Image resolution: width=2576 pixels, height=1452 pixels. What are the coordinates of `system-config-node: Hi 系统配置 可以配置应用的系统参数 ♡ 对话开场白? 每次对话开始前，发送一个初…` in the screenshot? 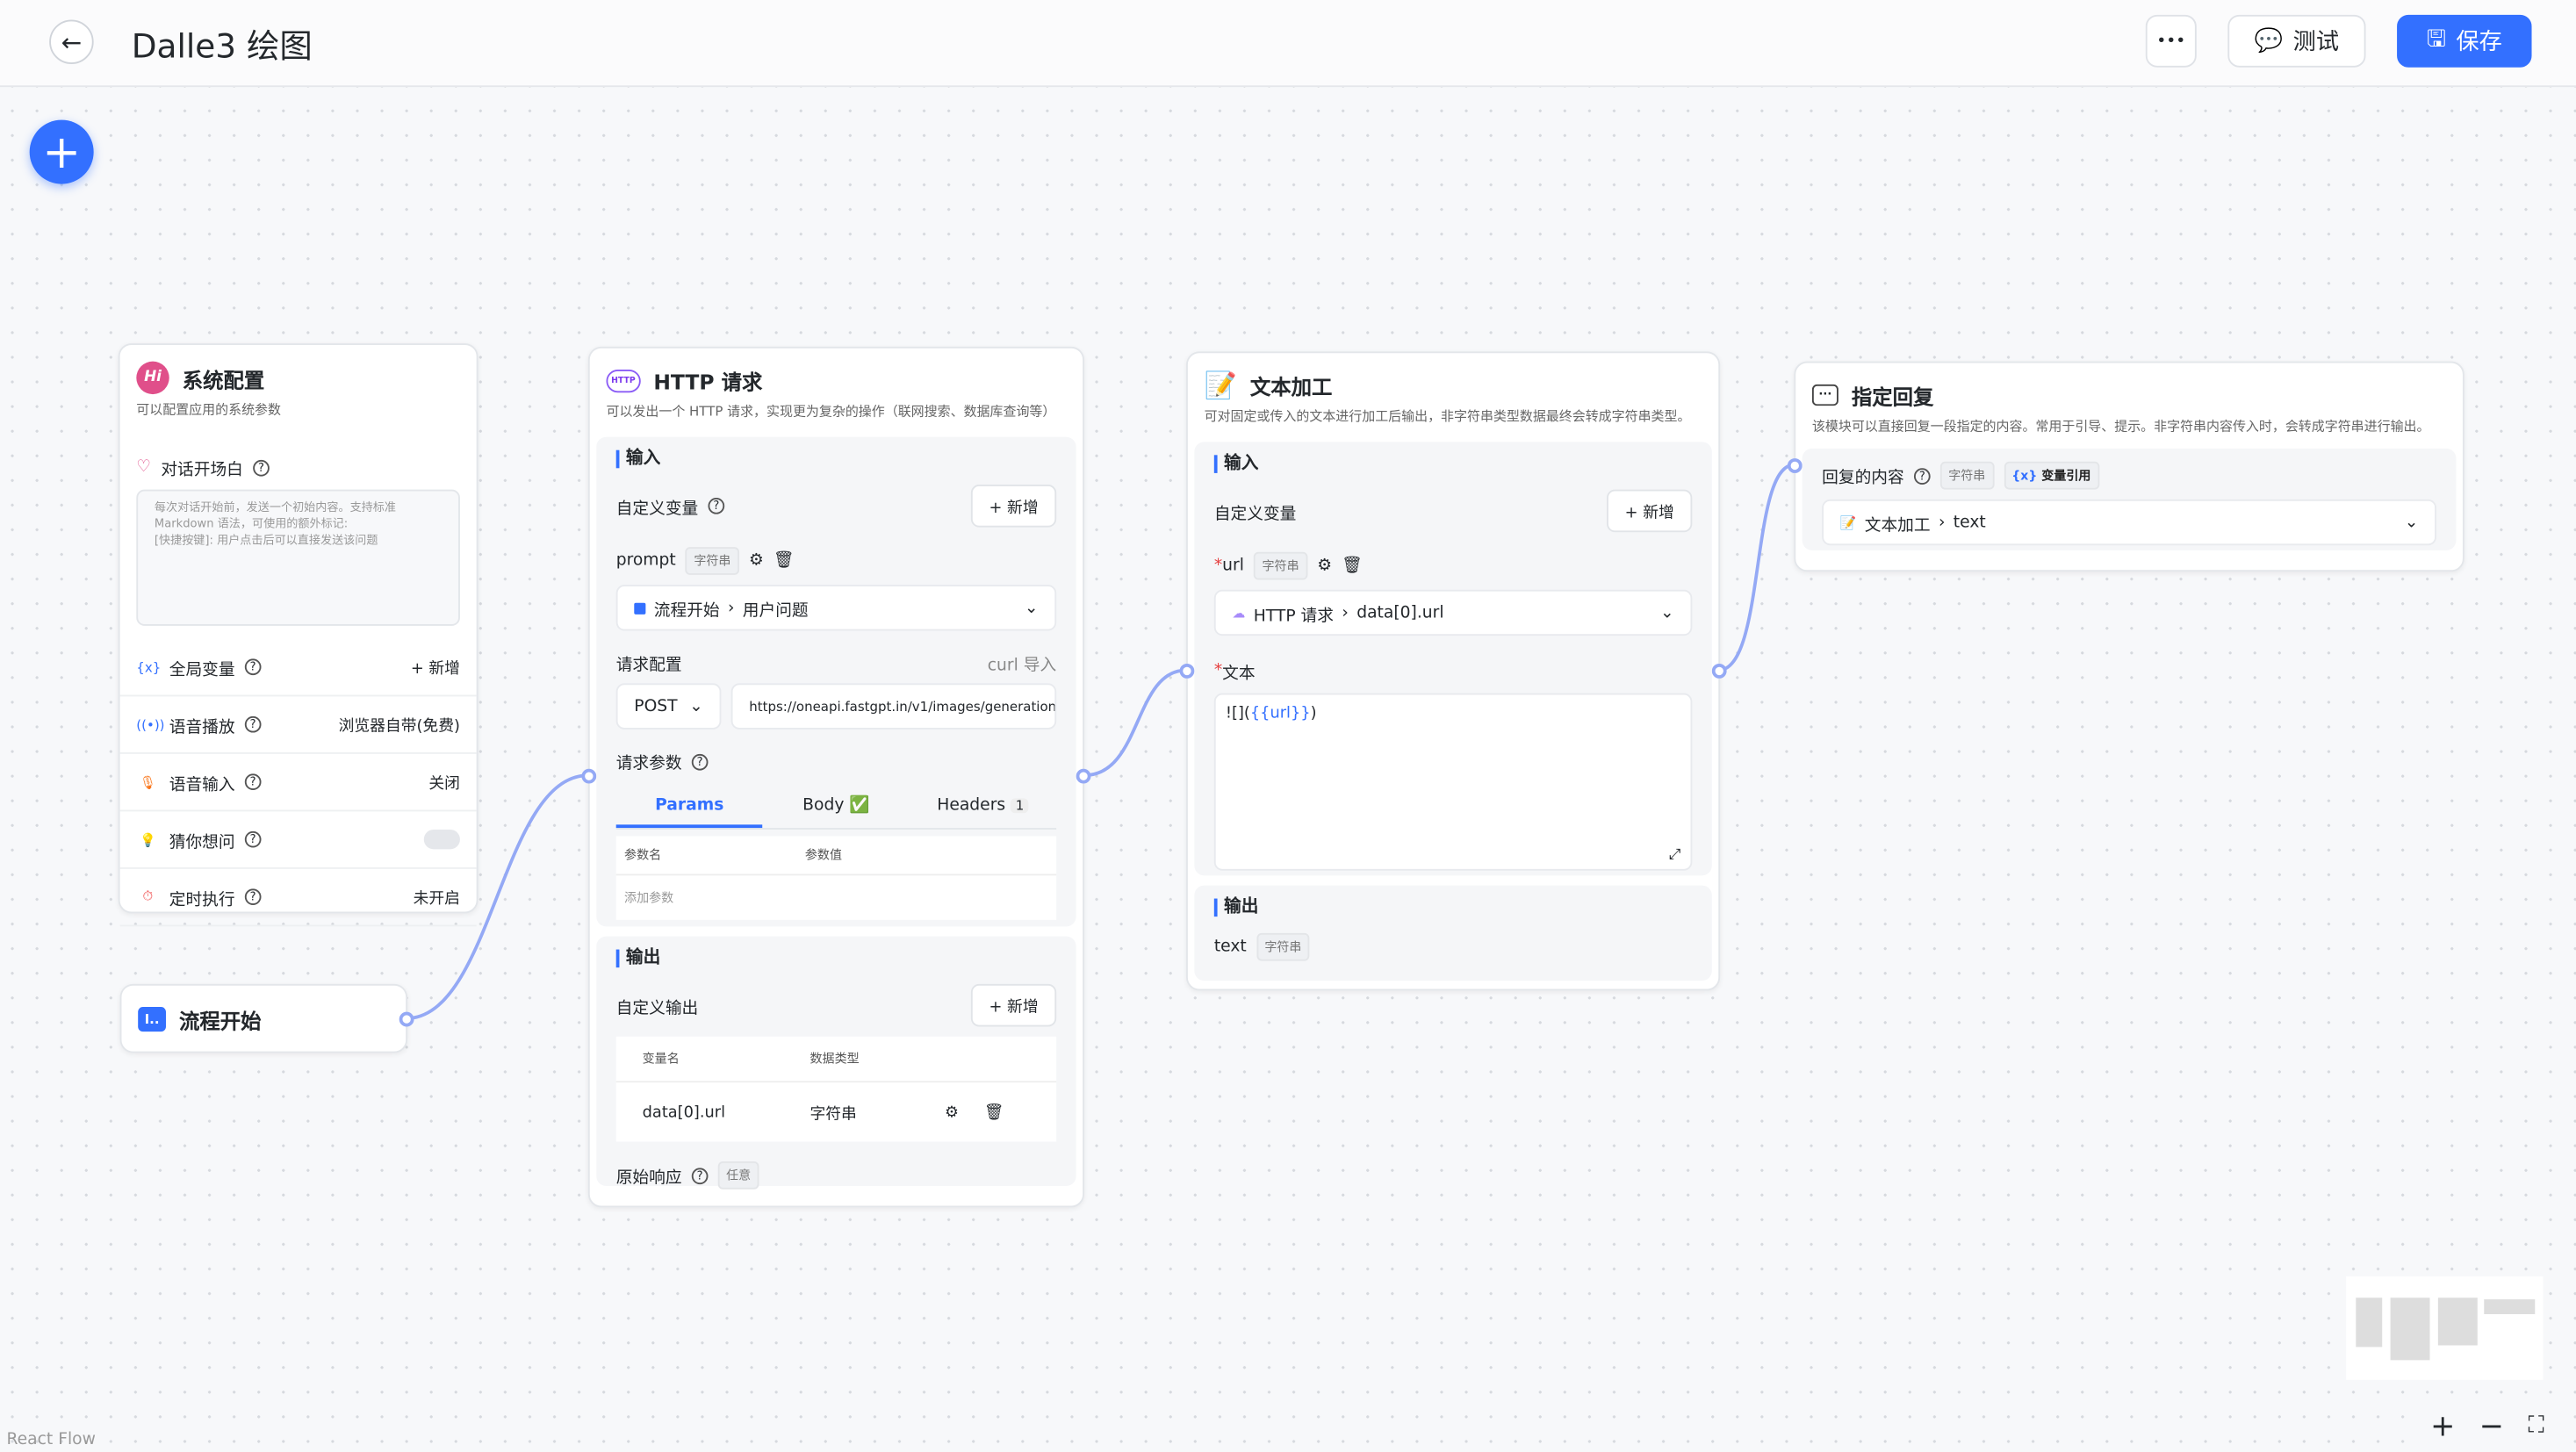 It's located at (298, 635).